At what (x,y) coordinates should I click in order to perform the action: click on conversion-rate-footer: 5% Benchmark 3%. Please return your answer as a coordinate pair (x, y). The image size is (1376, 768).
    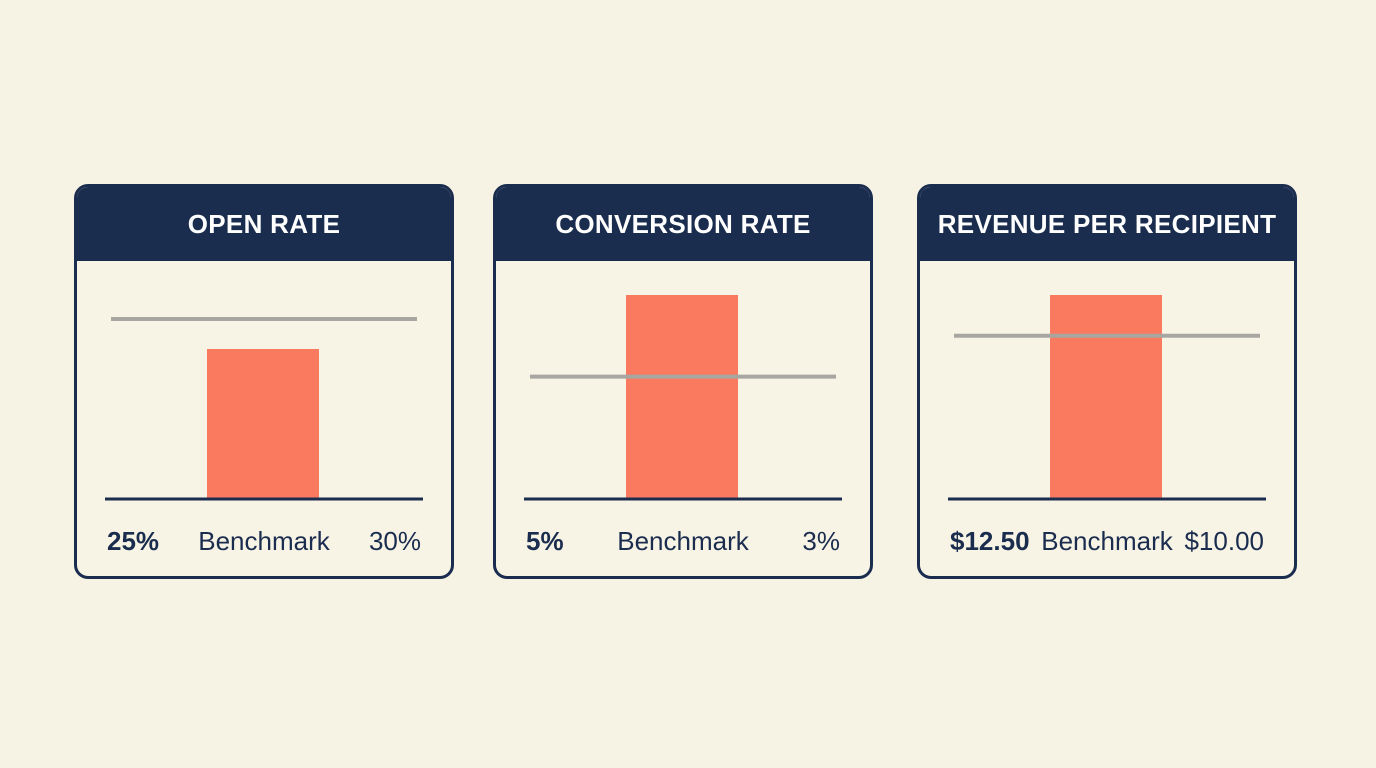
    Looking at the image, I should click on (683, 541).